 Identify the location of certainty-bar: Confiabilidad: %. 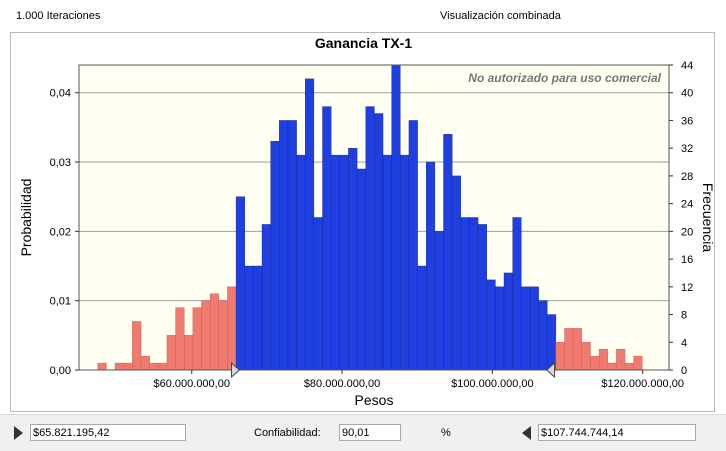
(363, 432).